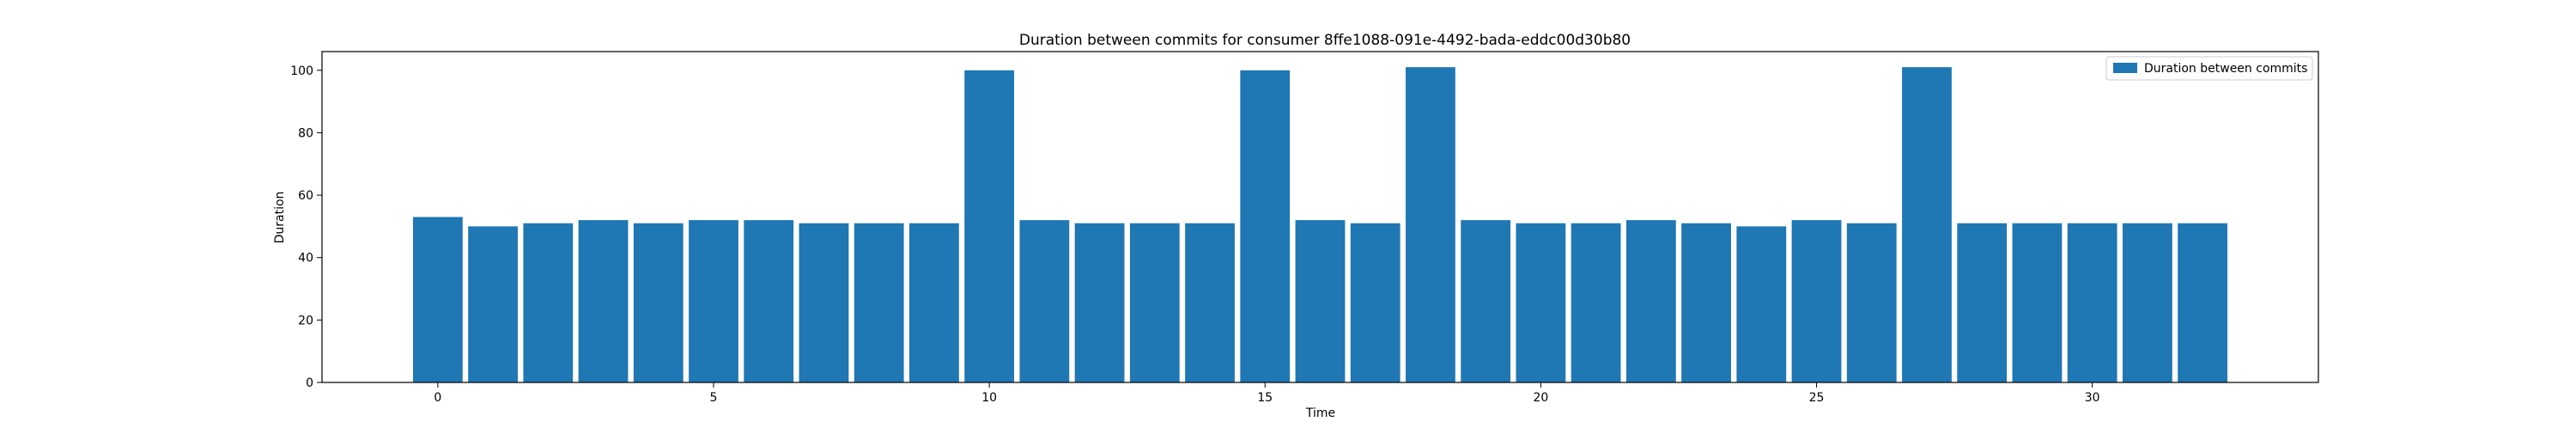 The width and height of the screenshot is (2576, 434). I want to click on x-tick-label: 5, so click(714, 398).